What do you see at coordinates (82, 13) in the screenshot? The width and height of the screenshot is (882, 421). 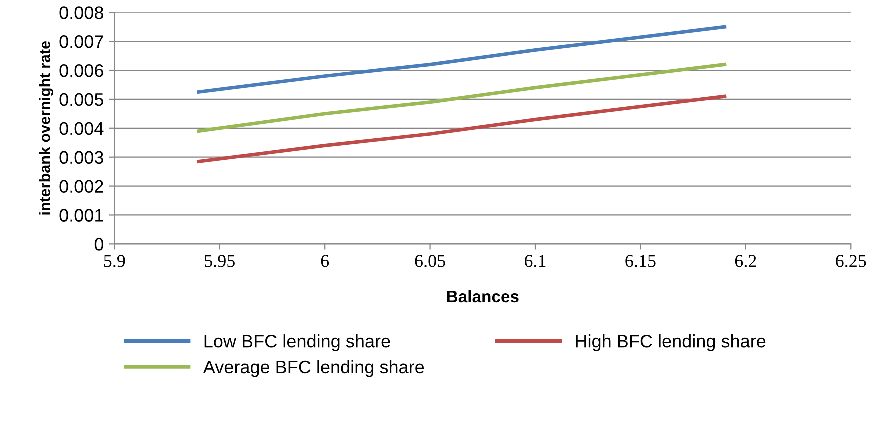 I see `y-tick-label: 0.008` at bounding box center [82, 13].